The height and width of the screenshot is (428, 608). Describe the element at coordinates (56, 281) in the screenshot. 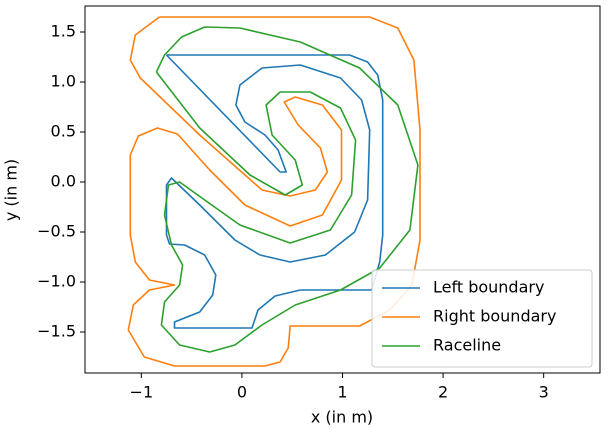

I see `y-tick-label: −1.0` at that location.